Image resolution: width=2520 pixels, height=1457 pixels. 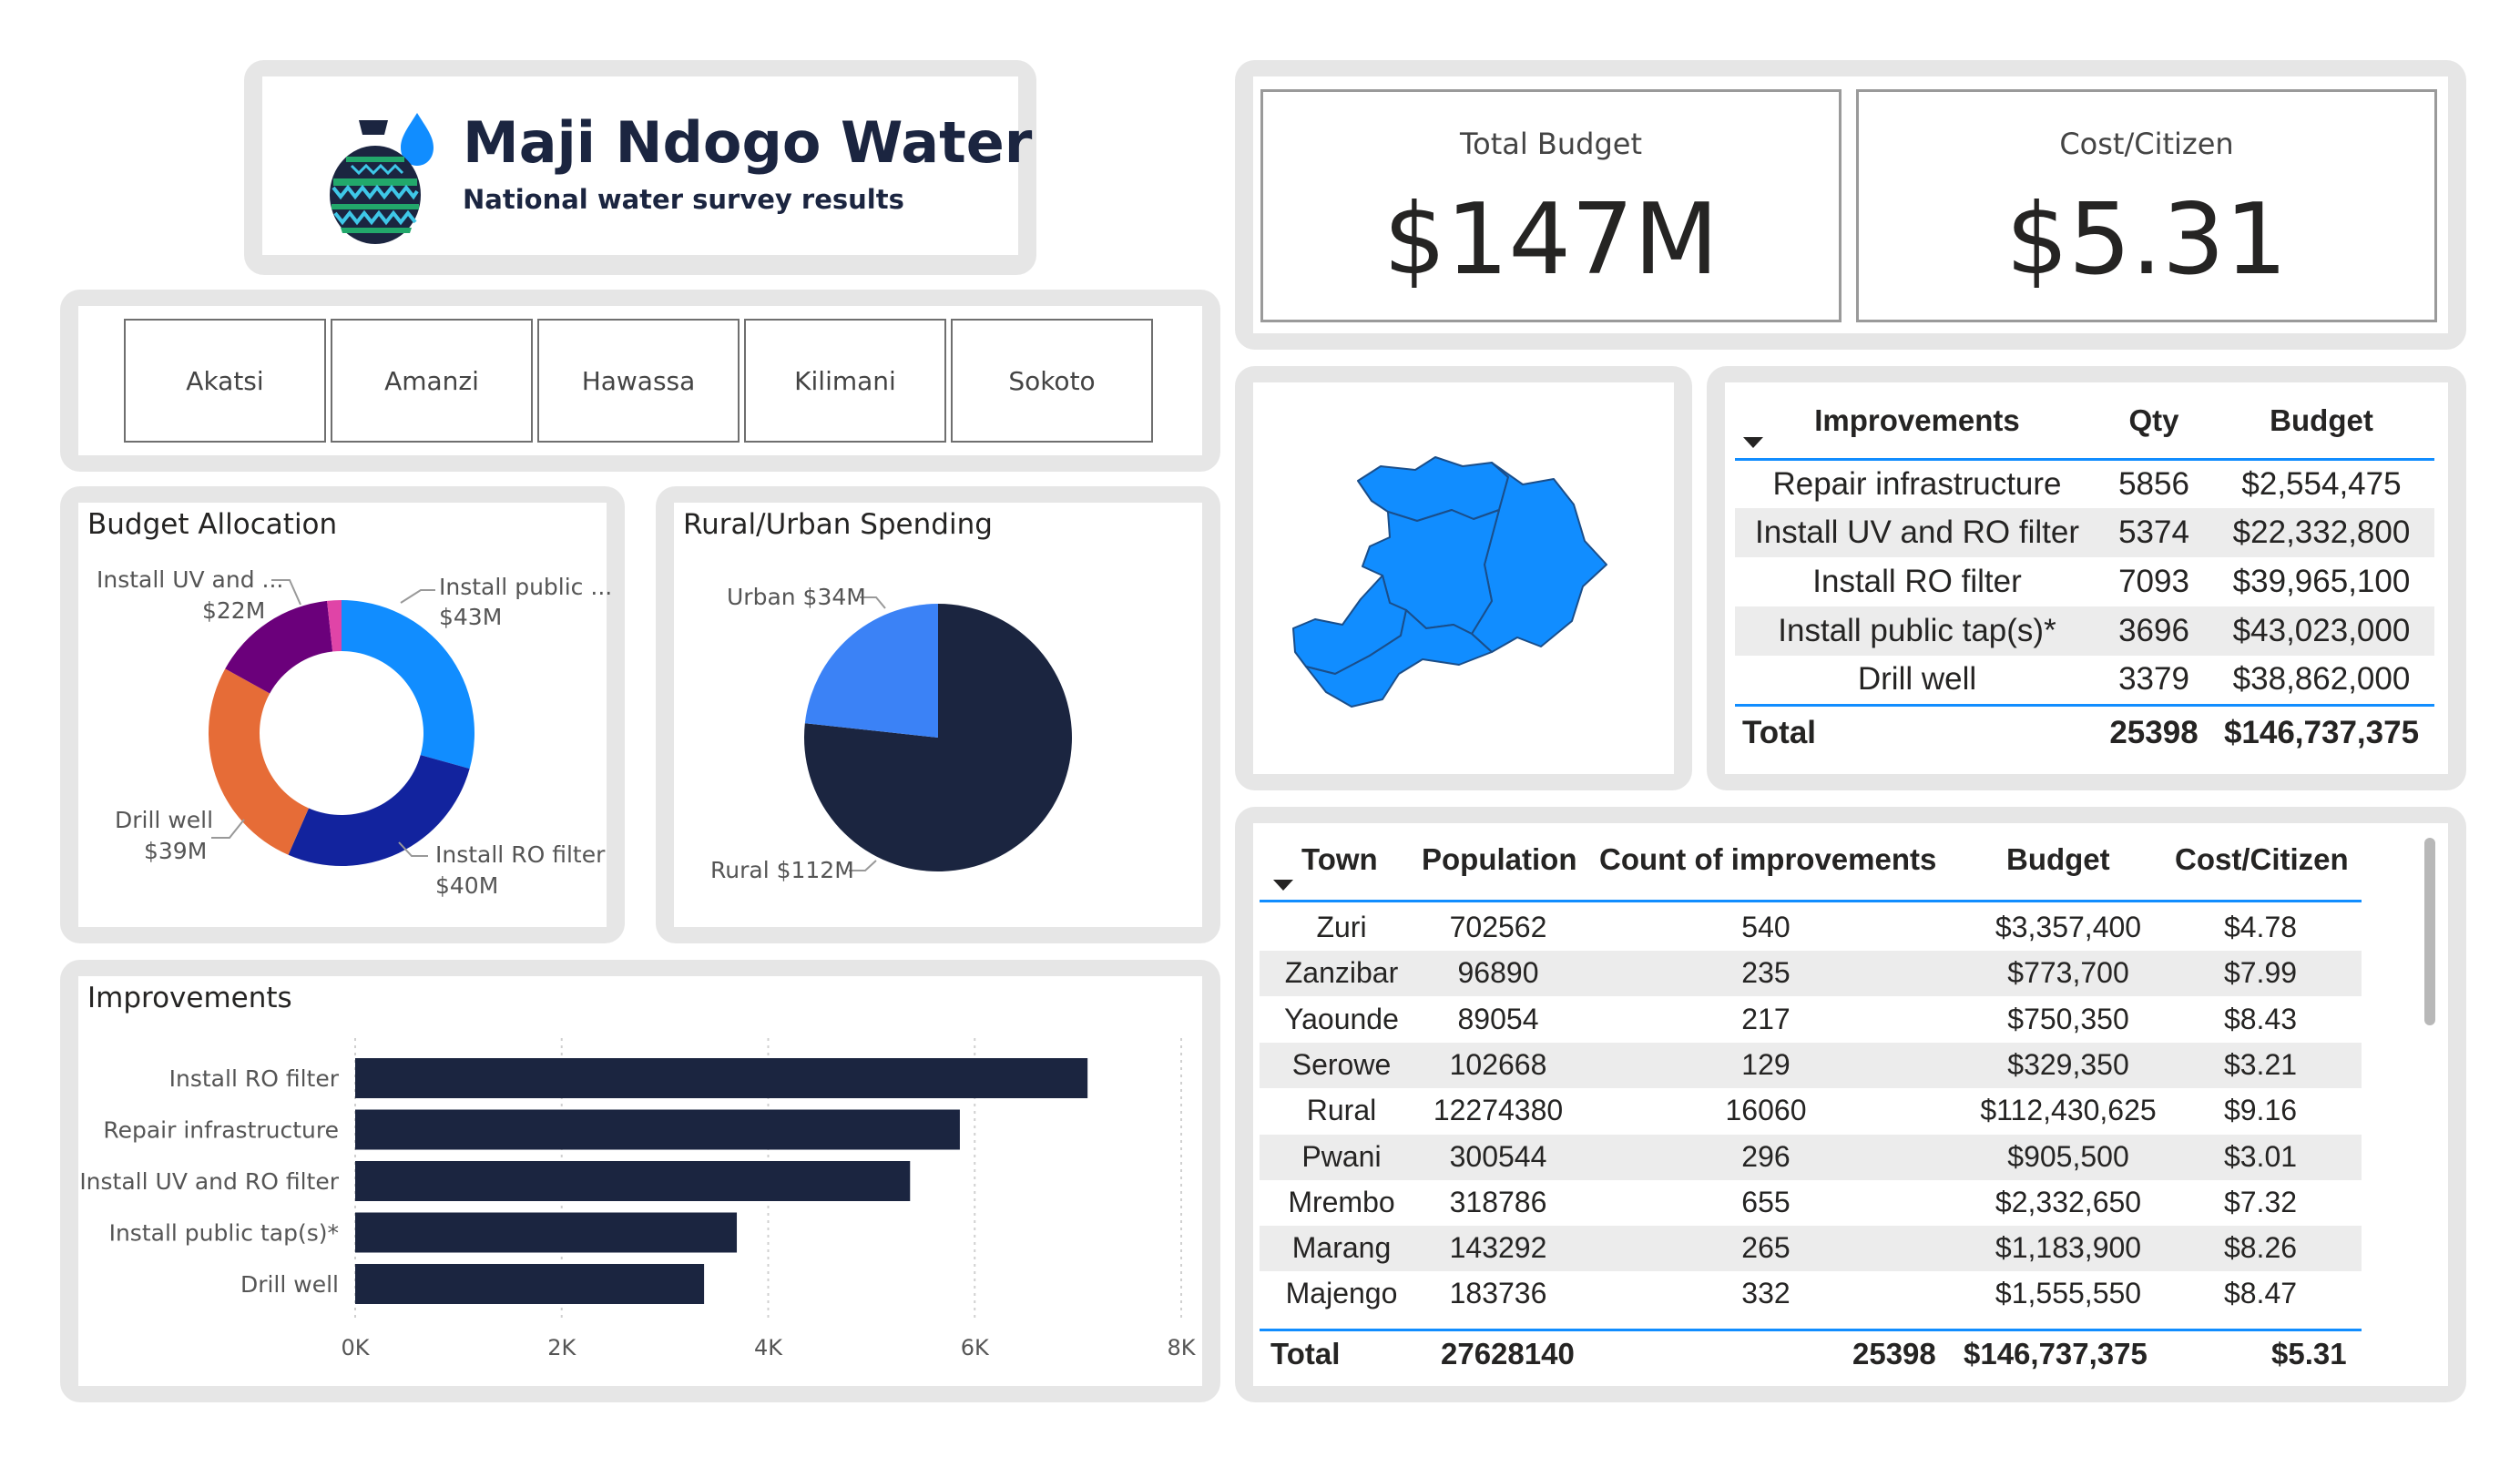 I want to click on town-cell-population: 12274380, so click(x=1498, y=1110).